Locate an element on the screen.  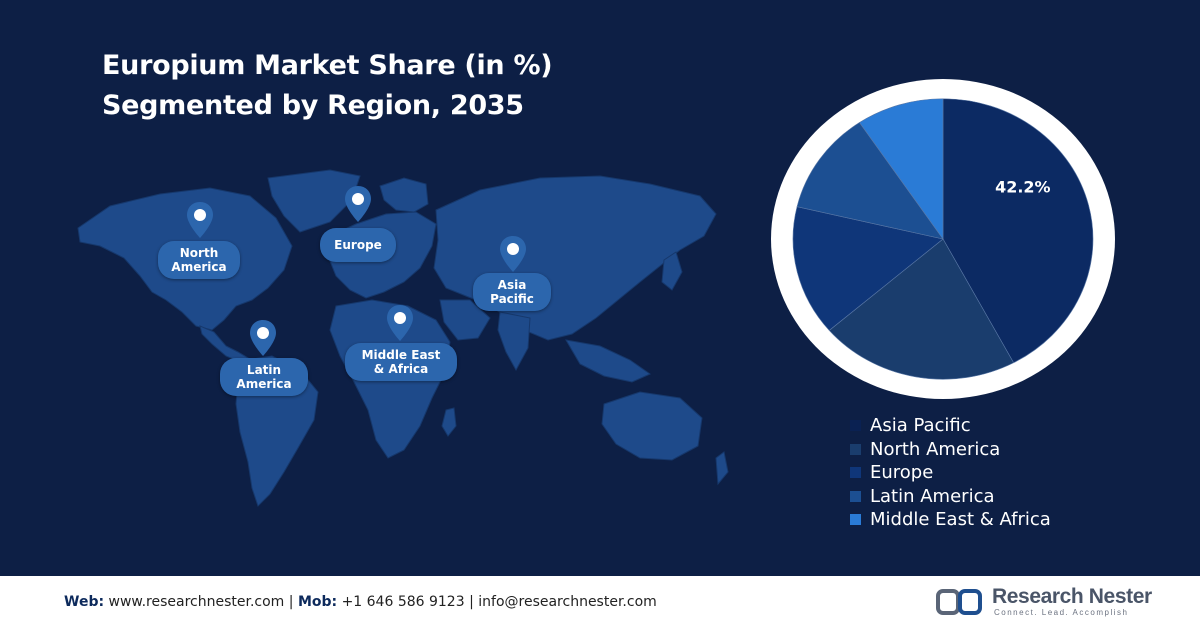
mob-label: Mob: is located at coordinates (317, 602).